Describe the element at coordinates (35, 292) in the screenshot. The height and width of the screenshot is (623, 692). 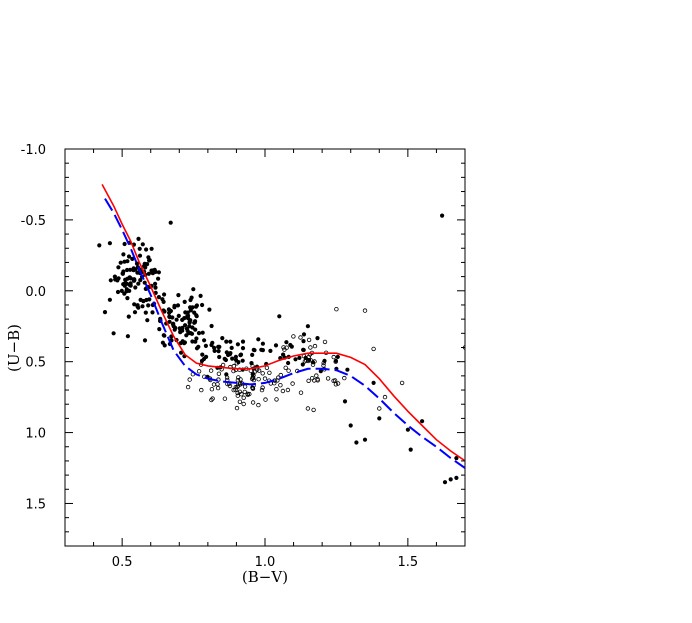
I see `y-tick-label: 0.0` at that location.